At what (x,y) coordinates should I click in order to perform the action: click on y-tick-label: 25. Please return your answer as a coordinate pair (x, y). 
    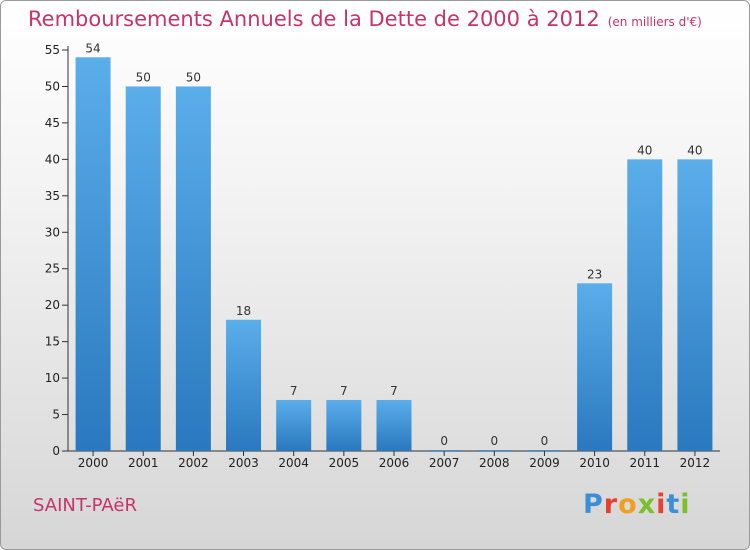
    Looking at the image, I should click on (52, 269).